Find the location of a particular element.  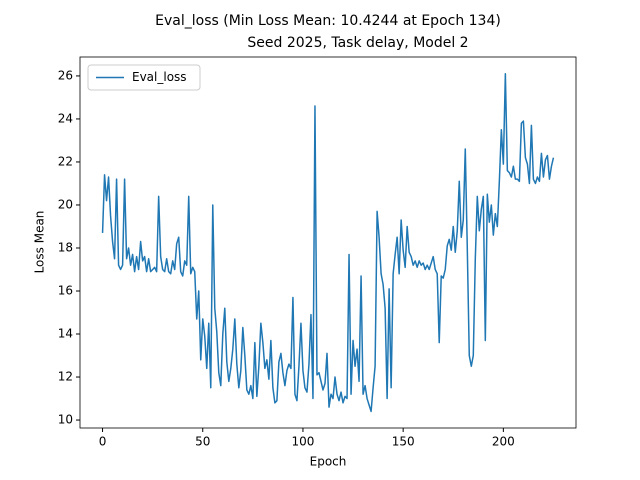

y-axis-label: Loss Mean is located at coordinates (40, 242).